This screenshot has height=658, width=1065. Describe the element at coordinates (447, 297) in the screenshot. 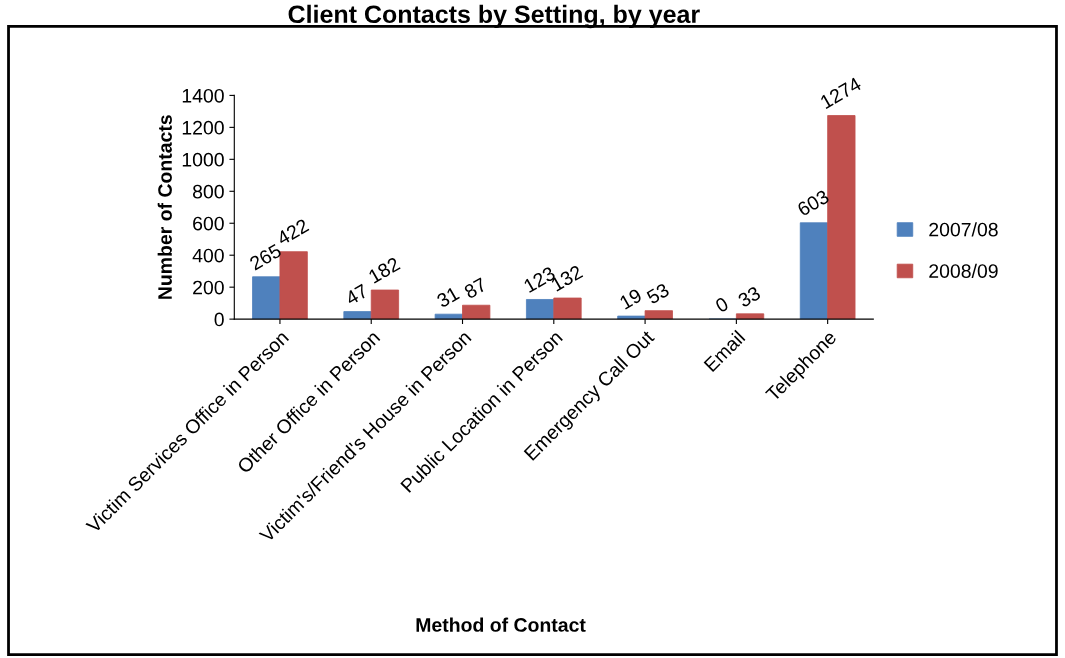

I see `data-label: 31` at that location.